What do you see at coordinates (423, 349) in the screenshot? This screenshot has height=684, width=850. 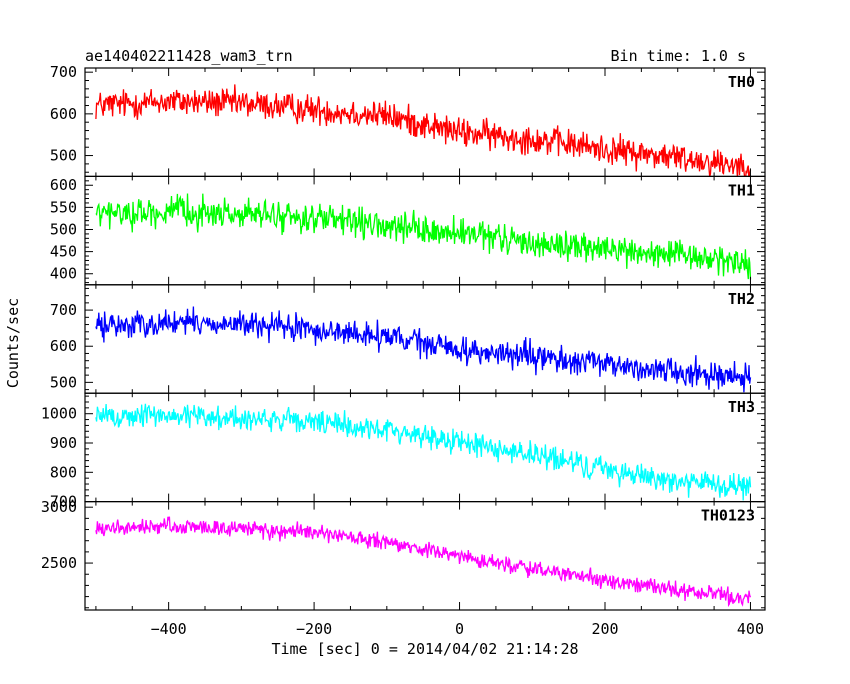 I see `series-line-th2` at bounding box center [423, 349].